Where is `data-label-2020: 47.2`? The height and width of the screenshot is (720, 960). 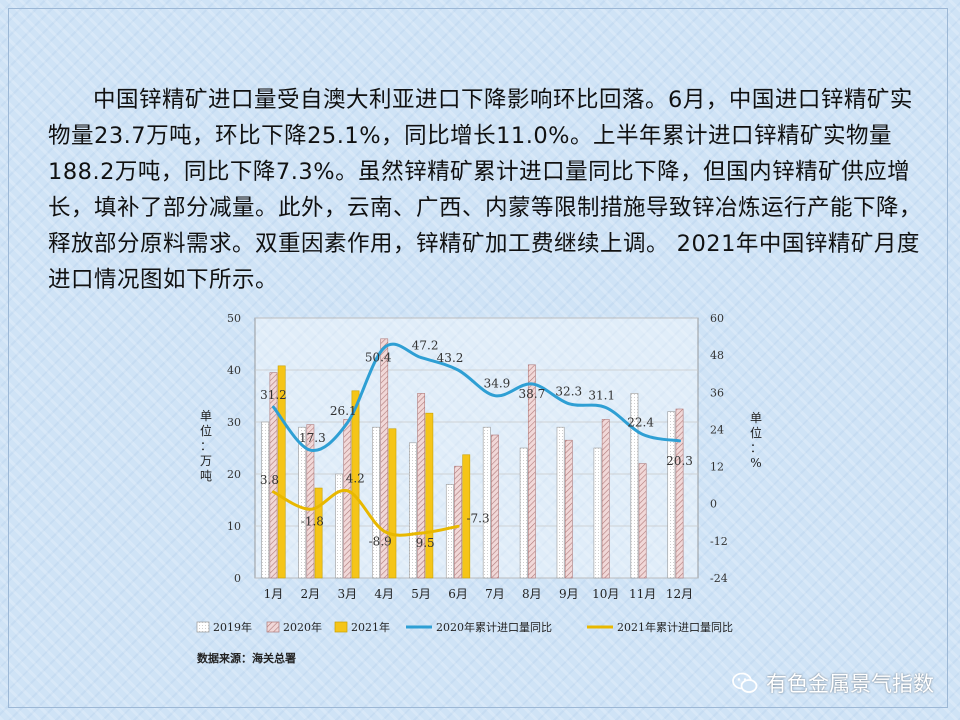 data-label-2020: 47.2 is located at coordinates (425, 346).